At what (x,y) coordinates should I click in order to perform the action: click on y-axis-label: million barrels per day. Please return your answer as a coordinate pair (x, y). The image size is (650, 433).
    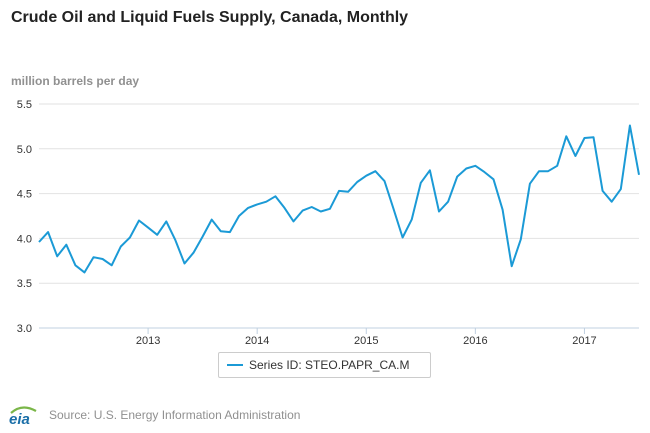
    Looking at the image, I should click on (75, 81).